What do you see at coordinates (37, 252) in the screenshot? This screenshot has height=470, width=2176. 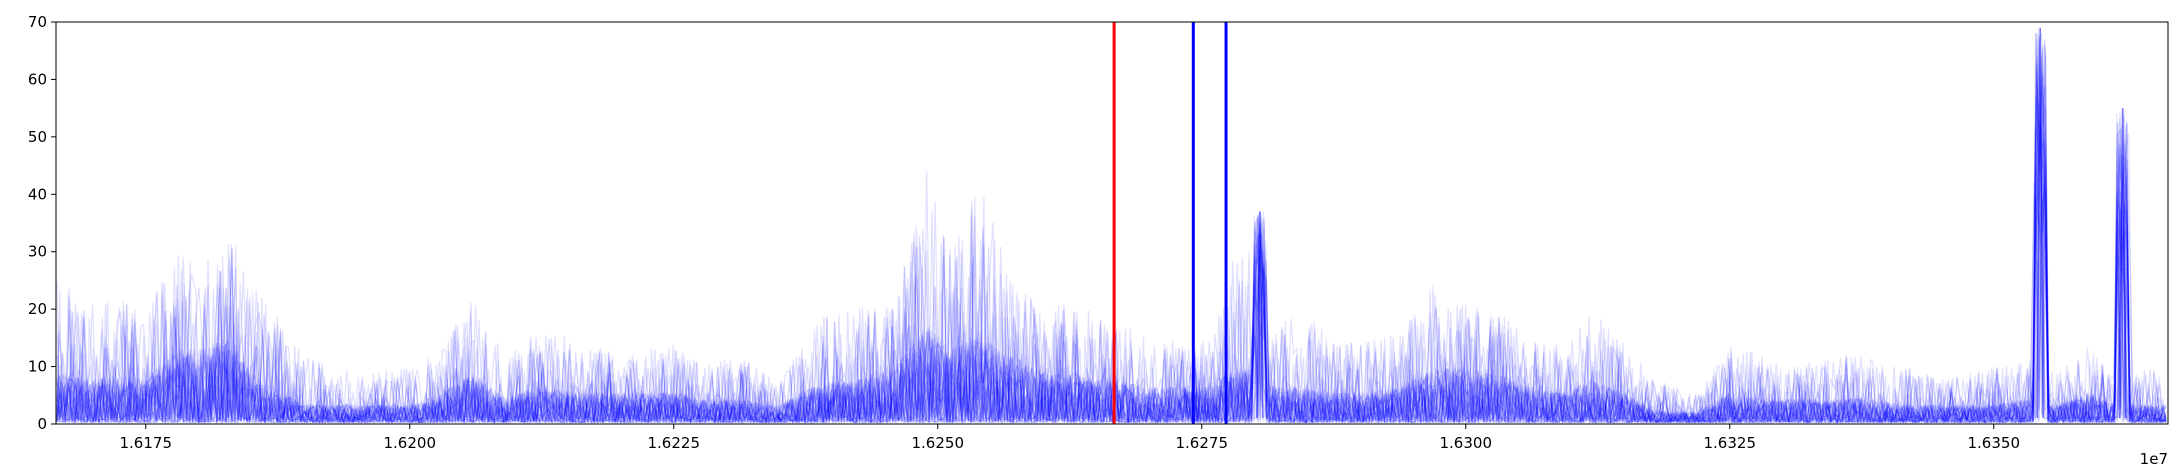 I see `y-tick-label-3: 30` at bounding box center [37, 252].